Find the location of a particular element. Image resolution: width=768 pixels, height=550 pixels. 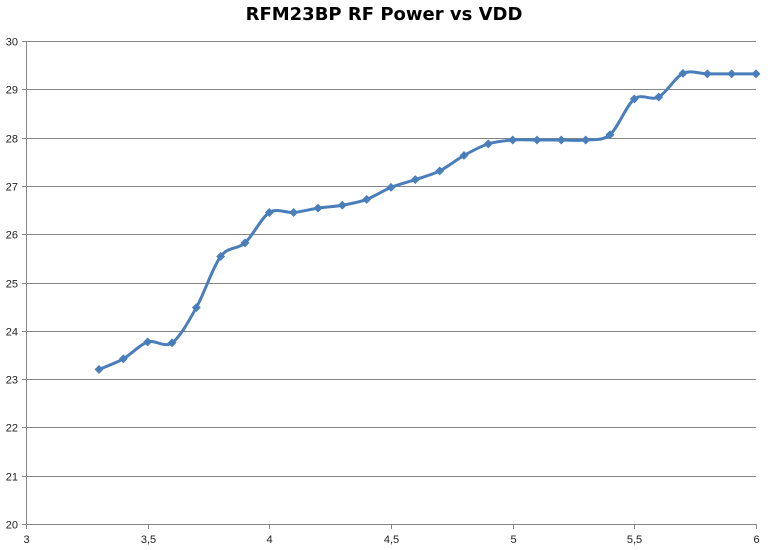

y-tick-label: 29 is located at coordinates (12, 91).